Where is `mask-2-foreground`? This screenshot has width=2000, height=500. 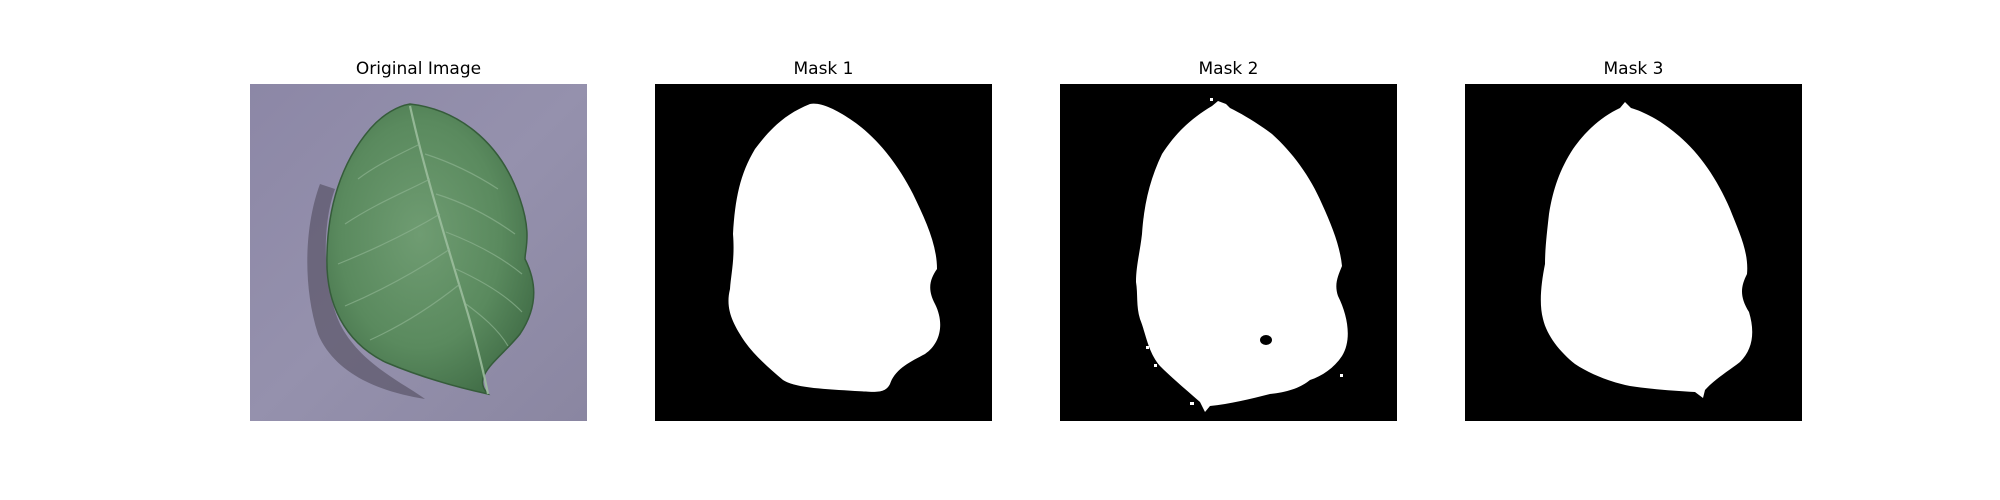
mask-2-foreground is located at coordinates (1242, 256).